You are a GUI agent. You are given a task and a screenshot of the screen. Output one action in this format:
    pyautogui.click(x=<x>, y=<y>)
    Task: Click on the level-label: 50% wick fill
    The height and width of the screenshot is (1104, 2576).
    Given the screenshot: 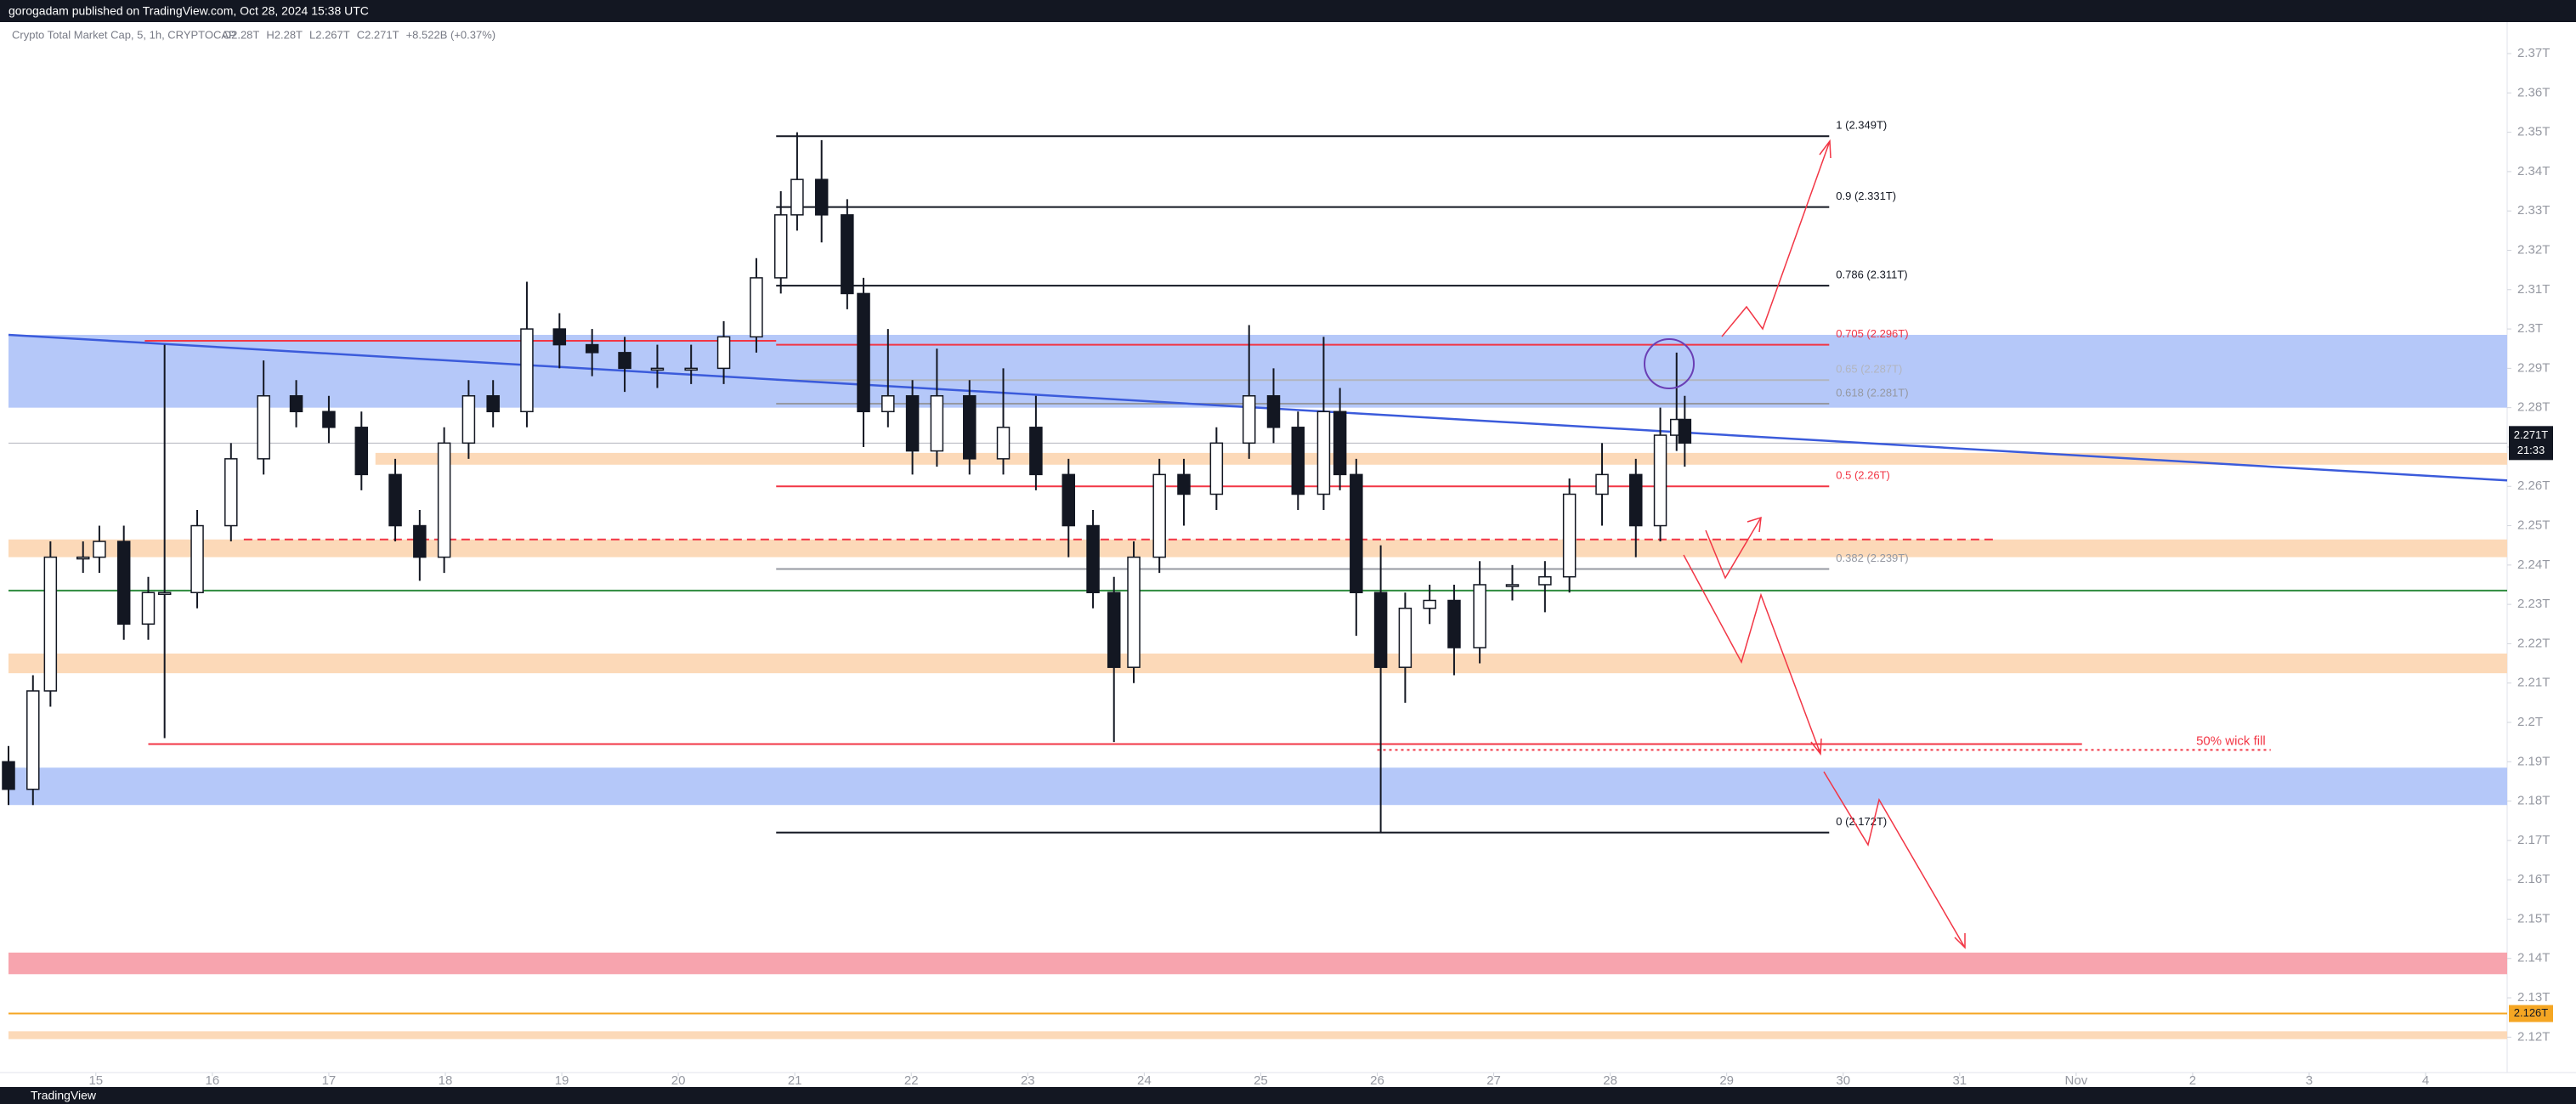 What is the action you would take?
    pyautogui.click(x=2231, y=740)
    